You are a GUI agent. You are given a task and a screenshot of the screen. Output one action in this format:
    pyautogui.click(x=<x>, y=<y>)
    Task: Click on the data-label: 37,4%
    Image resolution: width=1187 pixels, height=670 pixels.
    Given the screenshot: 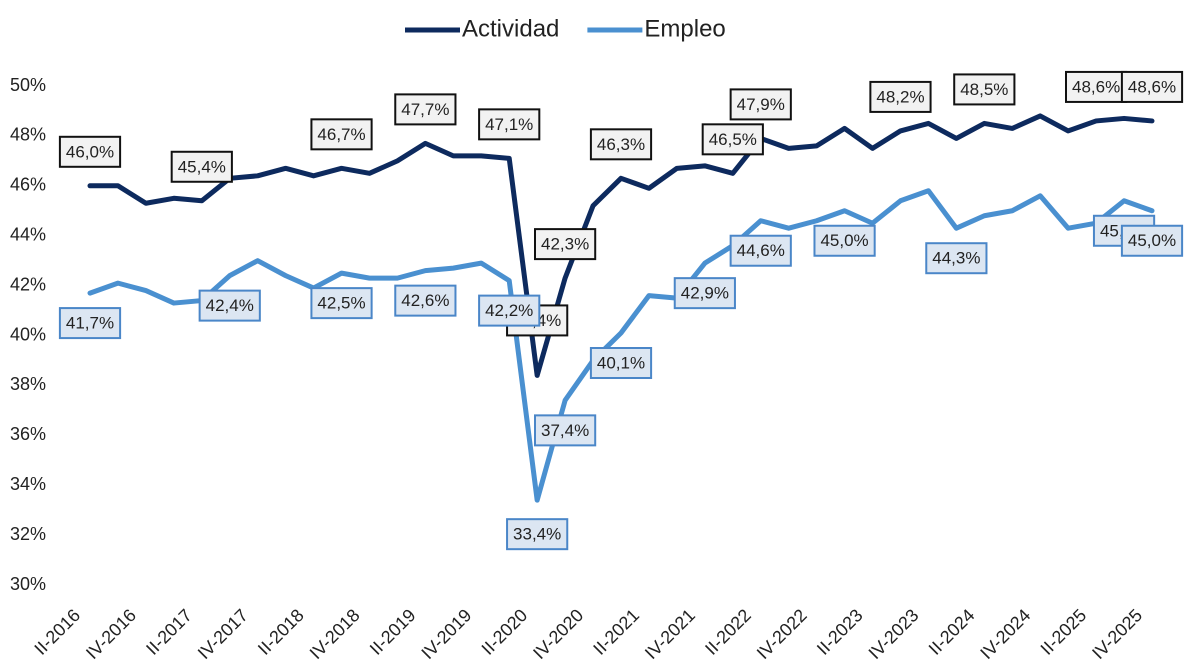 What is the action you would take?
    pyautogui.click(x=565, y=430)
    